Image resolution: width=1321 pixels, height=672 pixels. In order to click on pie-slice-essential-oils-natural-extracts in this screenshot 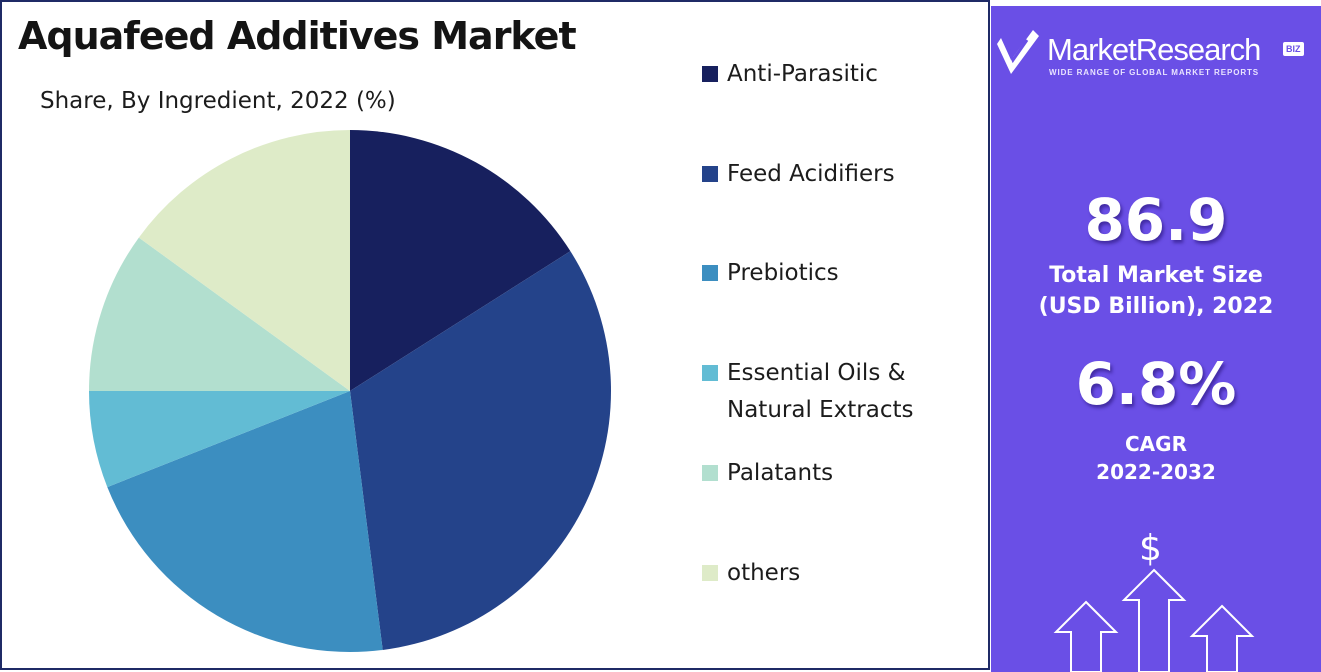, I will do `click(219, 439)`.